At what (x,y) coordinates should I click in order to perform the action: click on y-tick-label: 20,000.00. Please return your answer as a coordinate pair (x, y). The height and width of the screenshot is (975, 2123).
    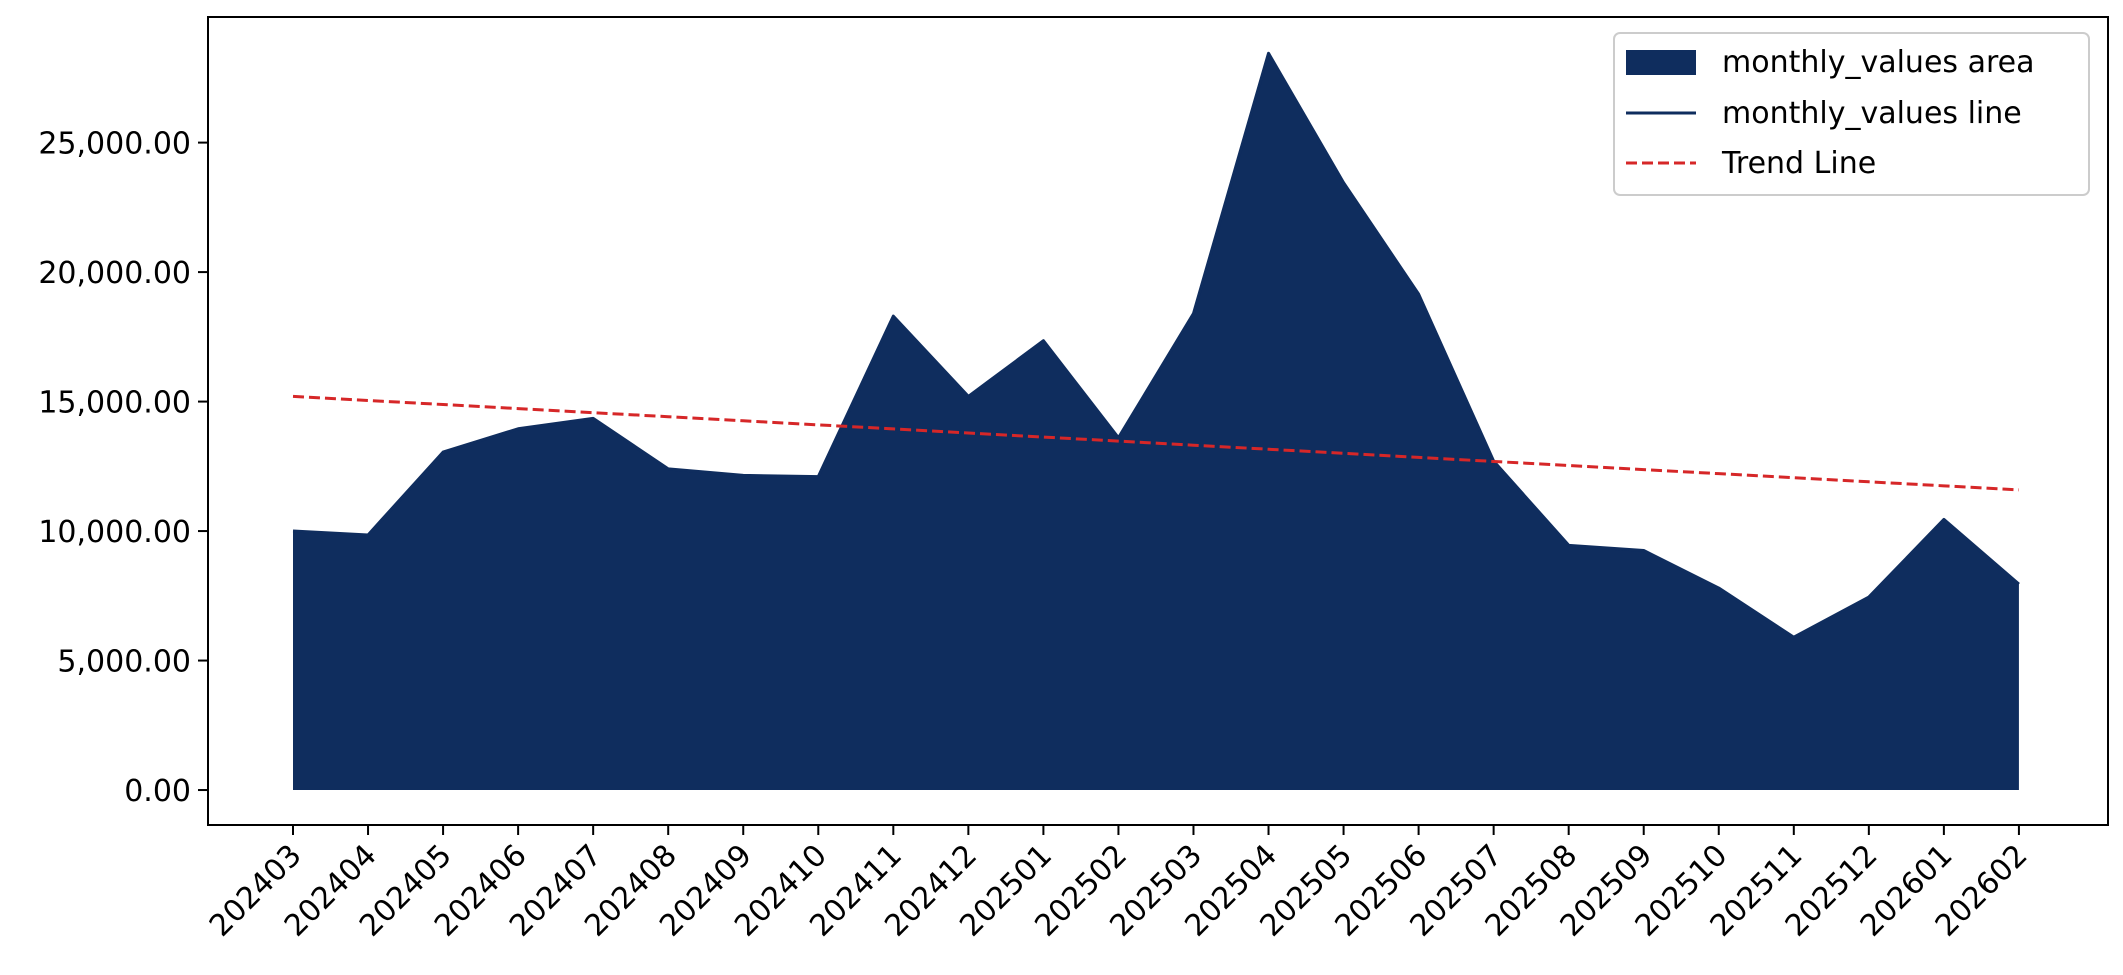
    Looking at the image, I should click on (114, 273).